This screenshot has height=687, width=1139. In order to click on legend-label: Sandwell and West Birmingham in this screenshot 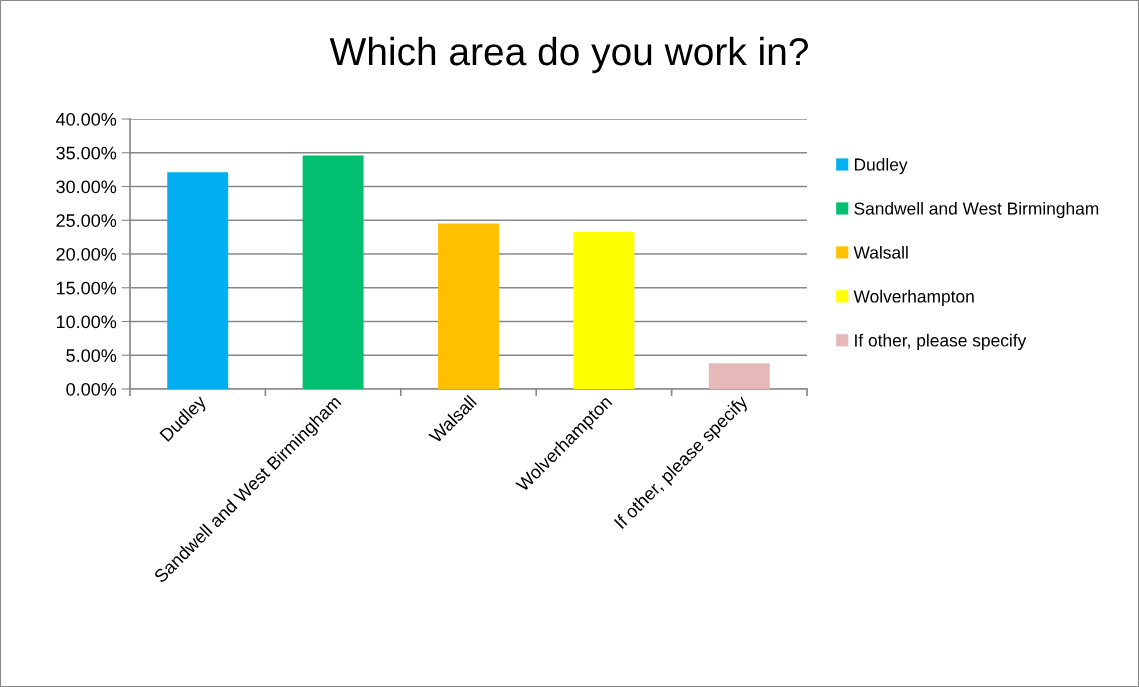, I will do `click(976, 210)`.